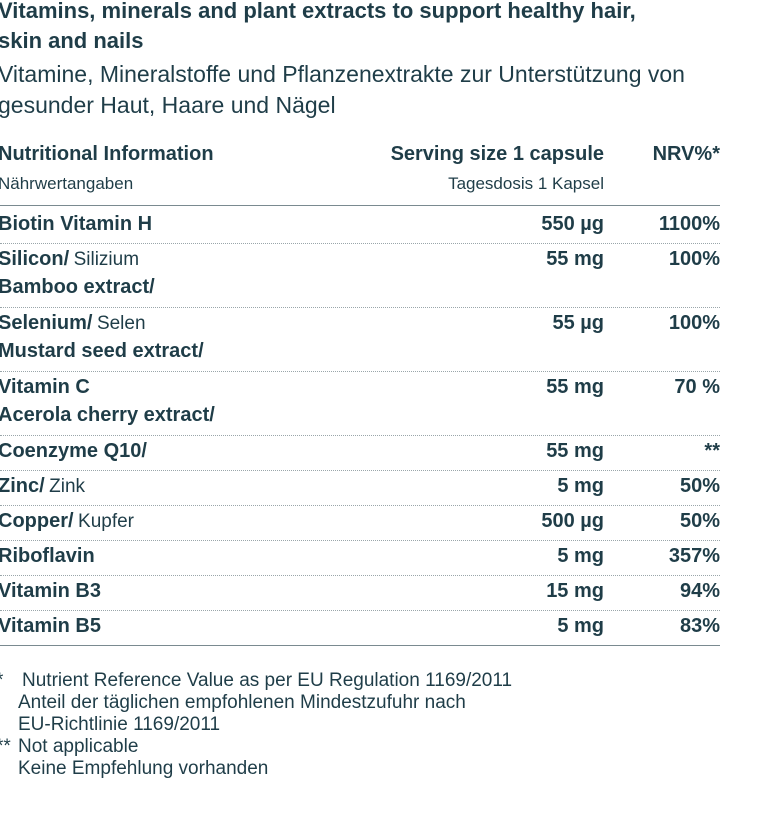 This screenshot has width=780, height=813. What do you see at coordinates (37, 521) in the screenshot?
I see `nutrient-name: Copper/` at bounding box center [37, 521].